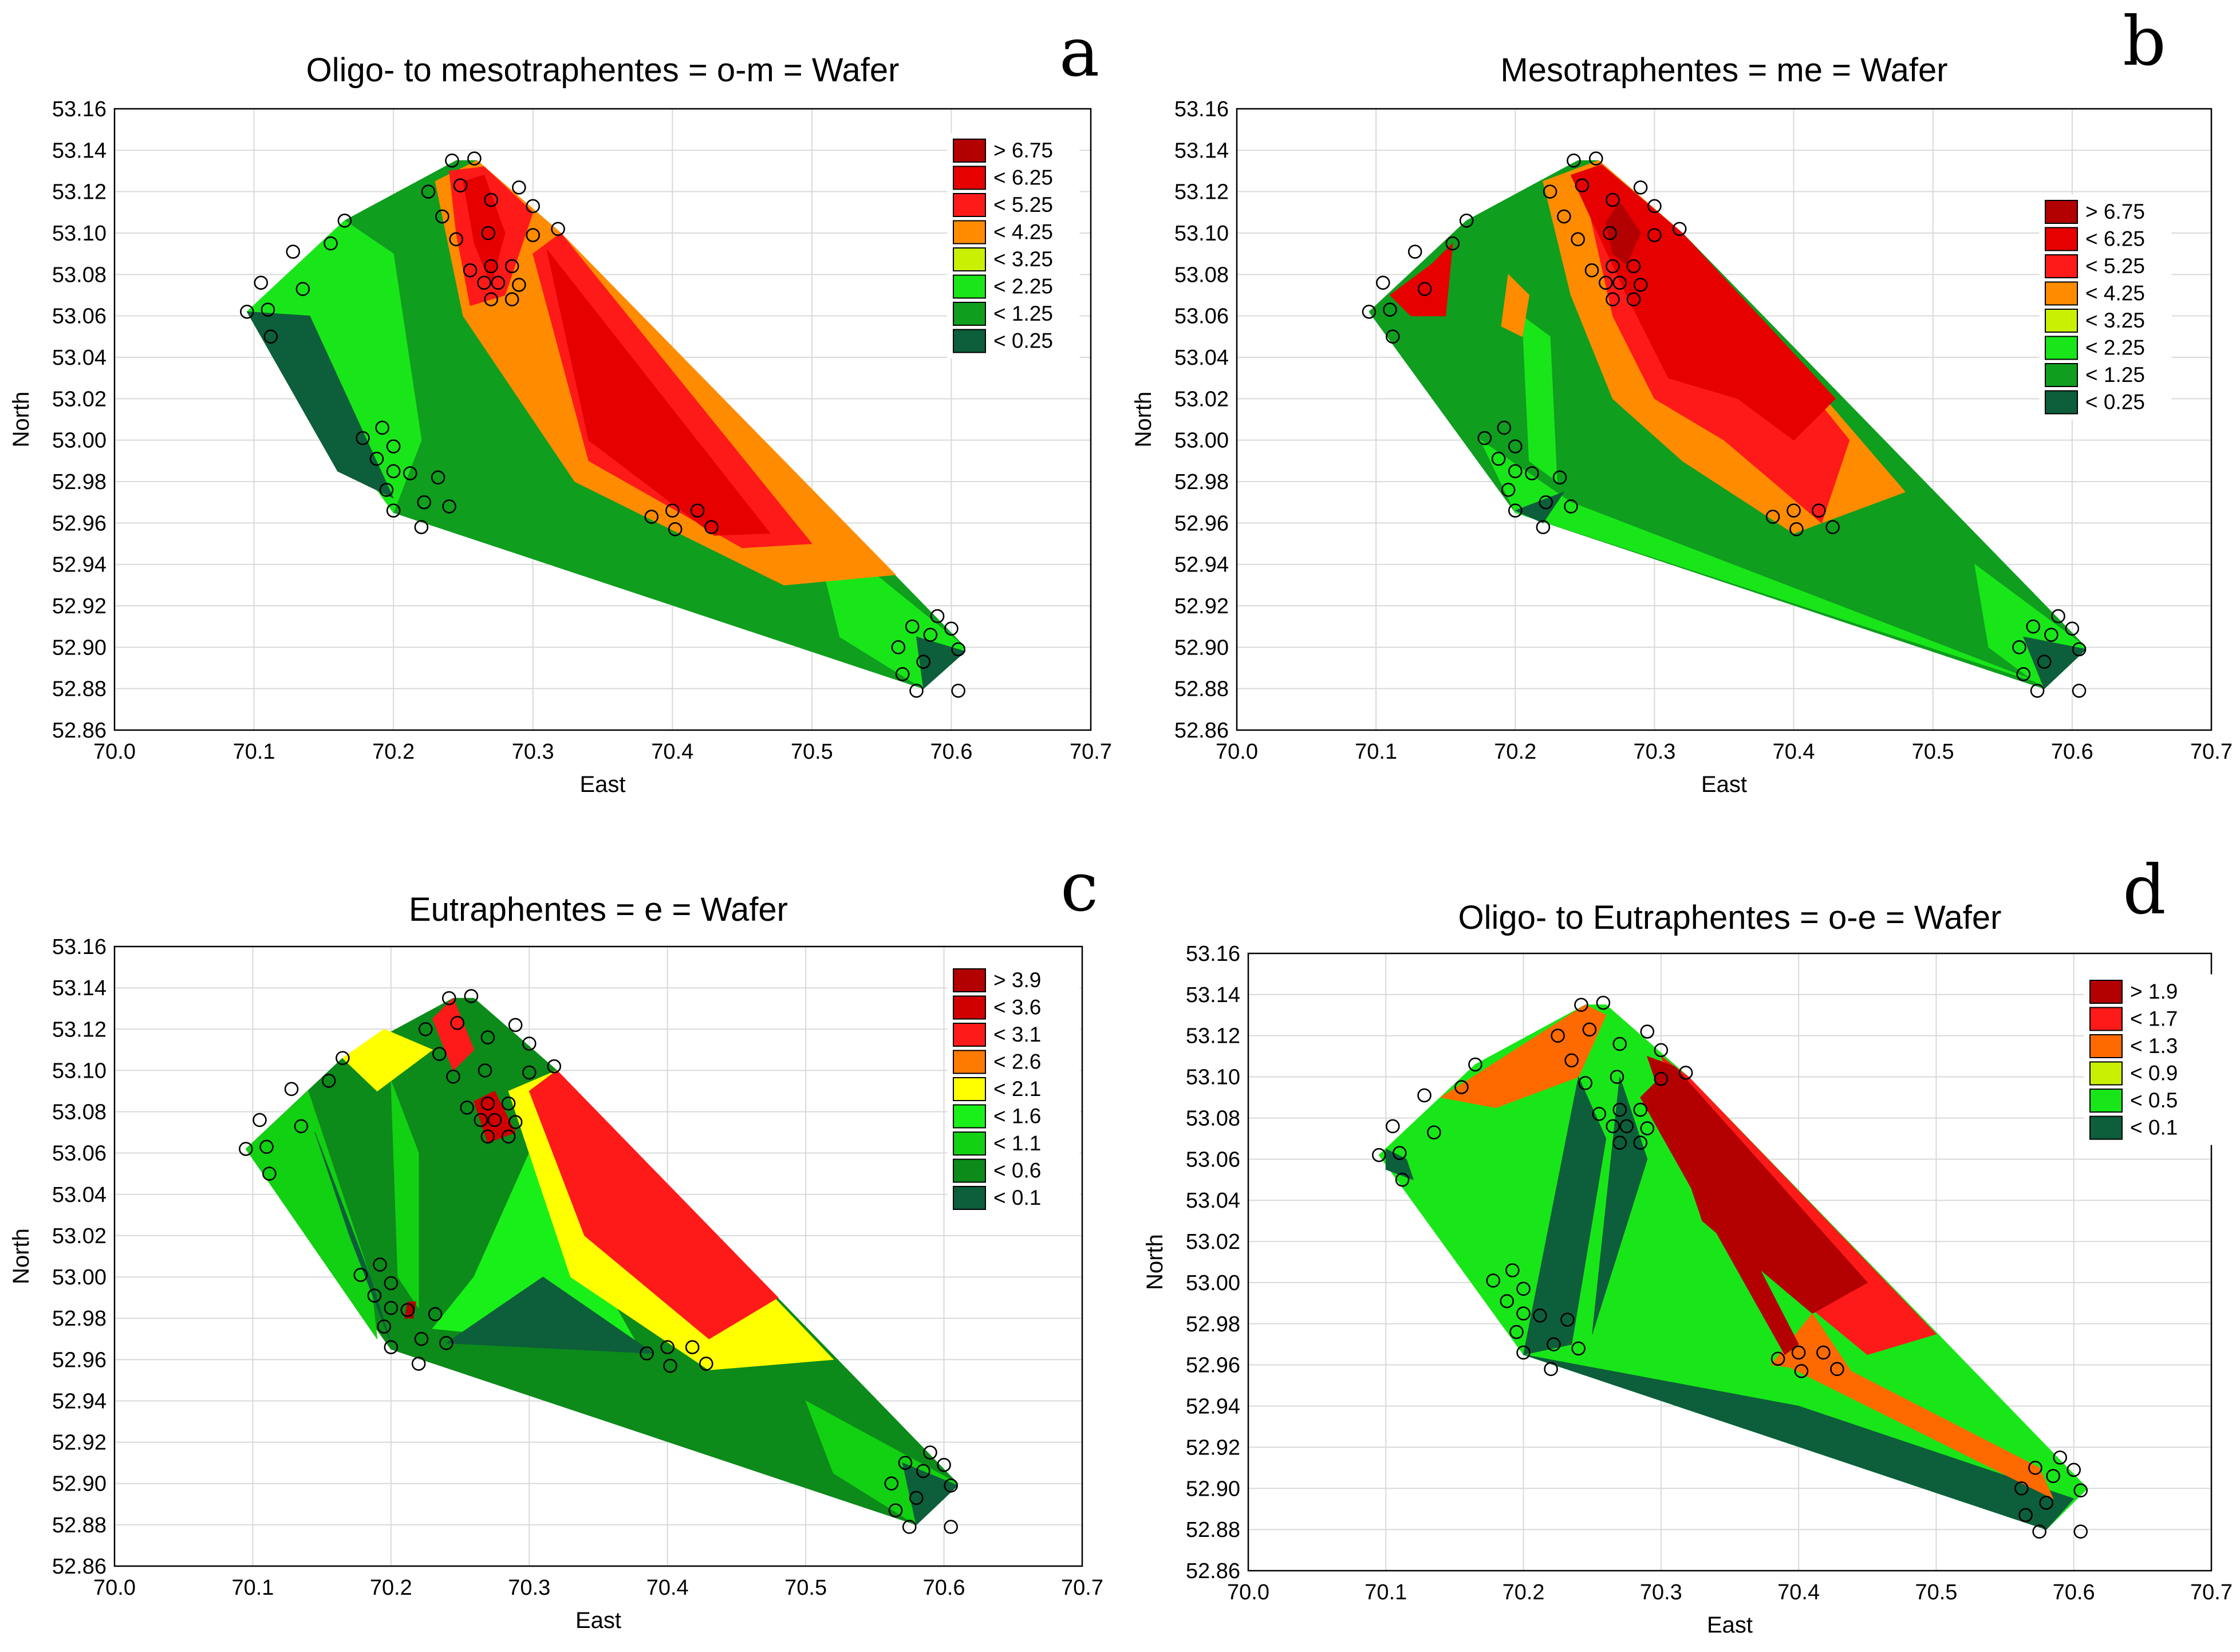 This screenshot has width=2240, height=1652. I want to click on y-axis-label: North, so click(1155, 1262).